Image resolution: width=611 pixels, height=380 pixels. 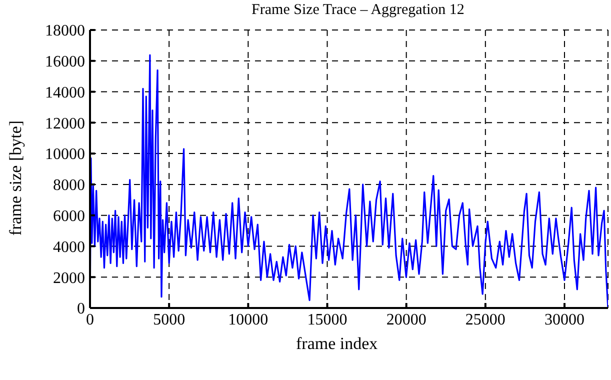 What do you see at coordinates (327, 319) in the screenshot?
I see `x-tick-label: 15000` at bounding box center [327, 319].